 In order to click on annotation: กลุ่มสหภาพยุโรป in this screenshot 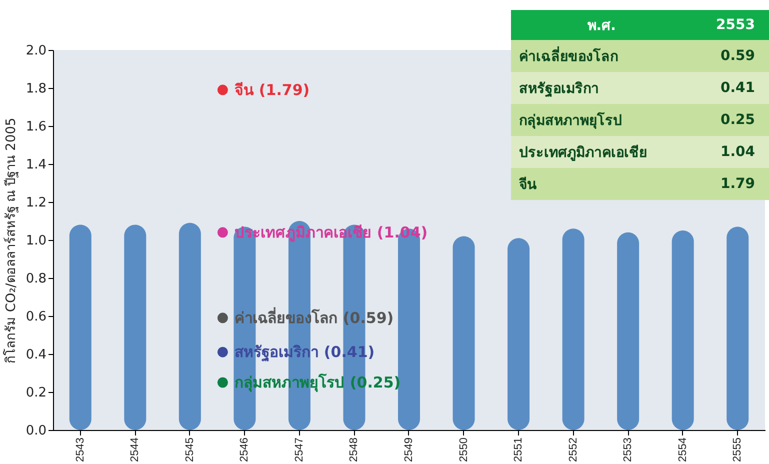, I will do `click(570, 121)`.